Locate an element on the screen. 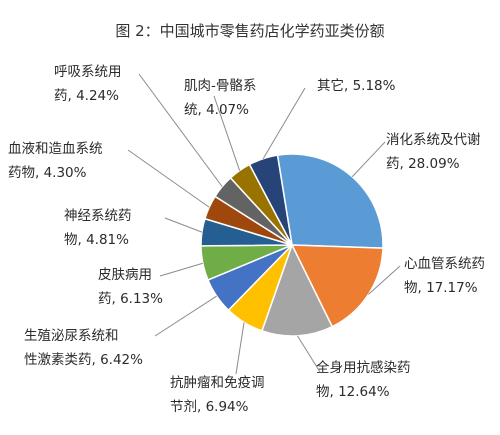  data-label: 其它, 5.18% is located at coordinates (356, 86).